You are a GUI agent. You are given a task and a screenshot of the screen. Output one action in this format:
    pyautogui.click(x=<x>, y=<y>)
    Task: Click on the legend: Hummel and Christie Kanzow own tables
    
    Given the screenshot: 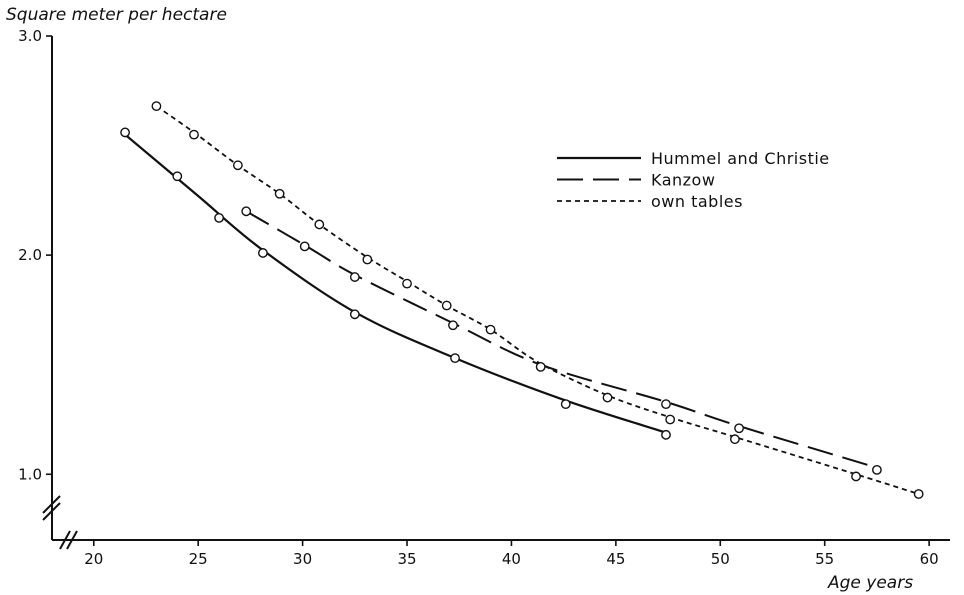 What is the action you would take?
    pyautogui.click(x=693, y=180)
    